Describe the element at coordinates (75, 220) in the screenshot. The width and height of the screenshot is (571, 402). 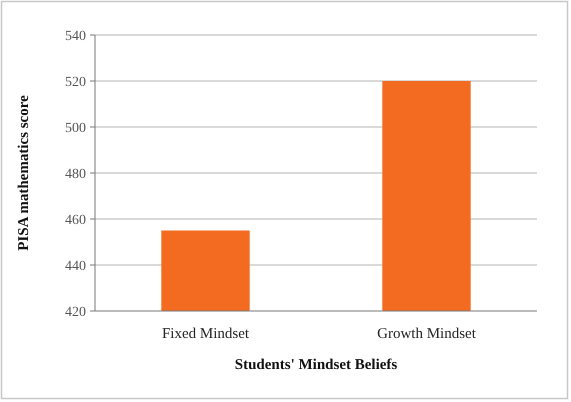
I see `y-tick-label: 460` at that location.